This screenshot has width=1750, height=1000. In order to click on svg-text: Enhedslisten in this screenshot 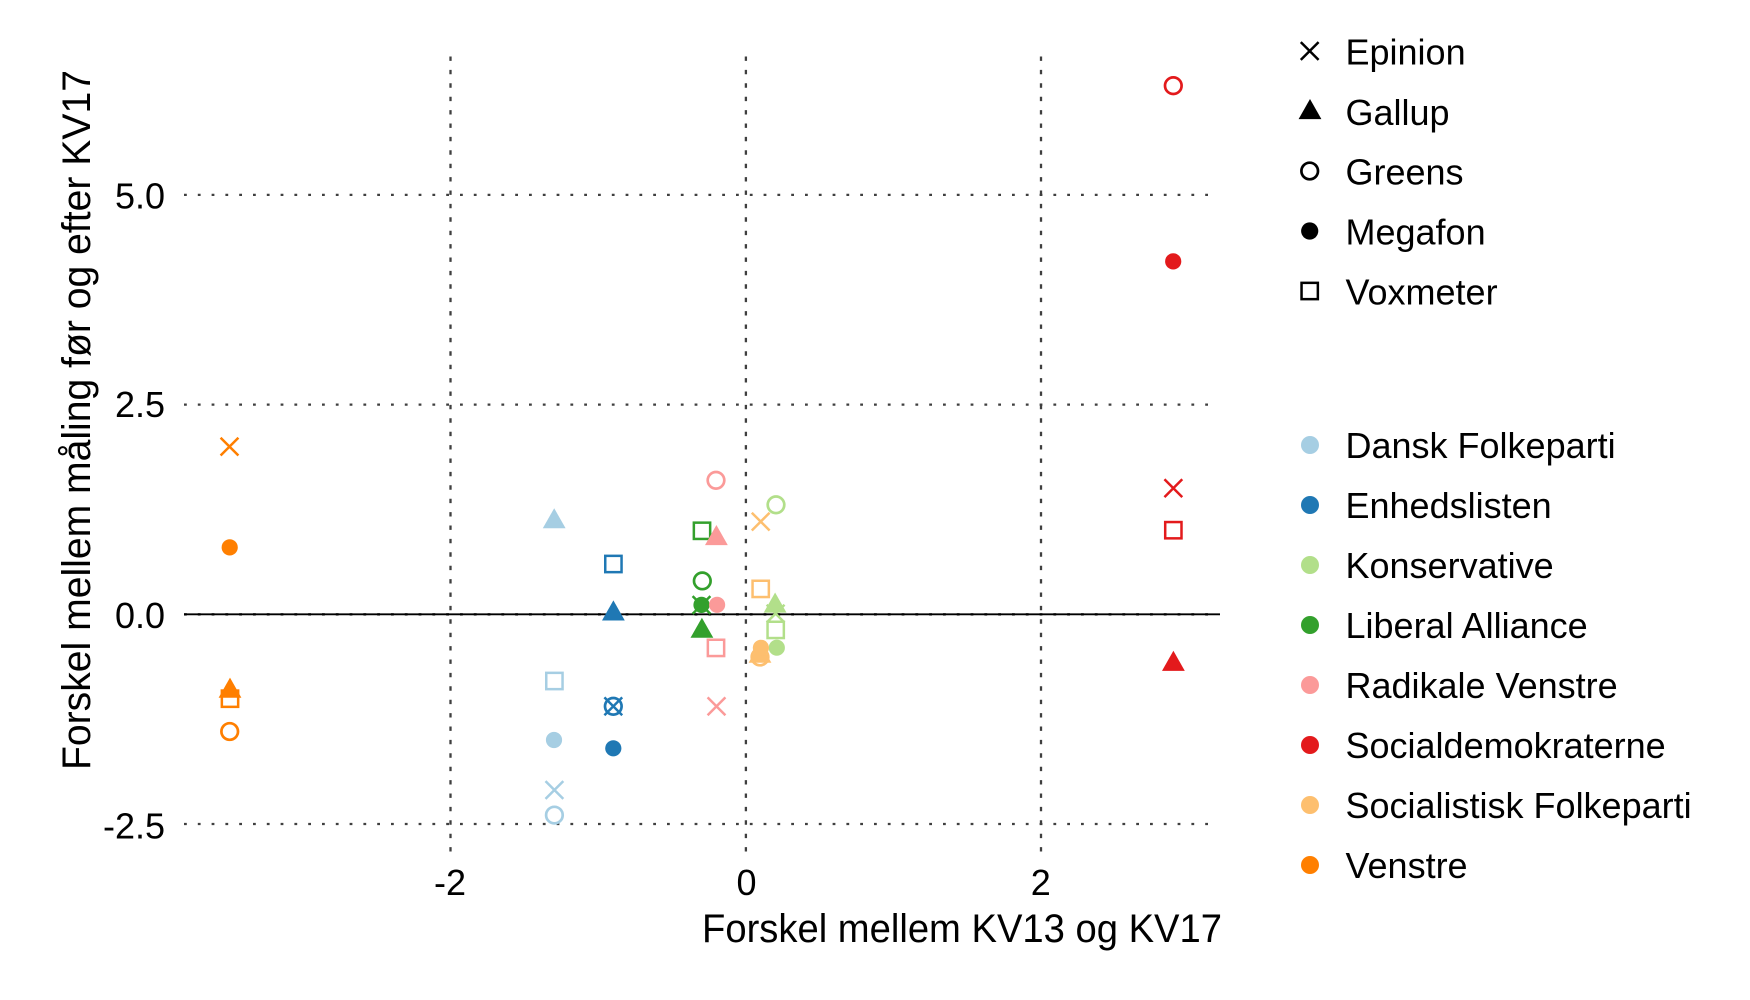, I will do `click(1449, 505)`.